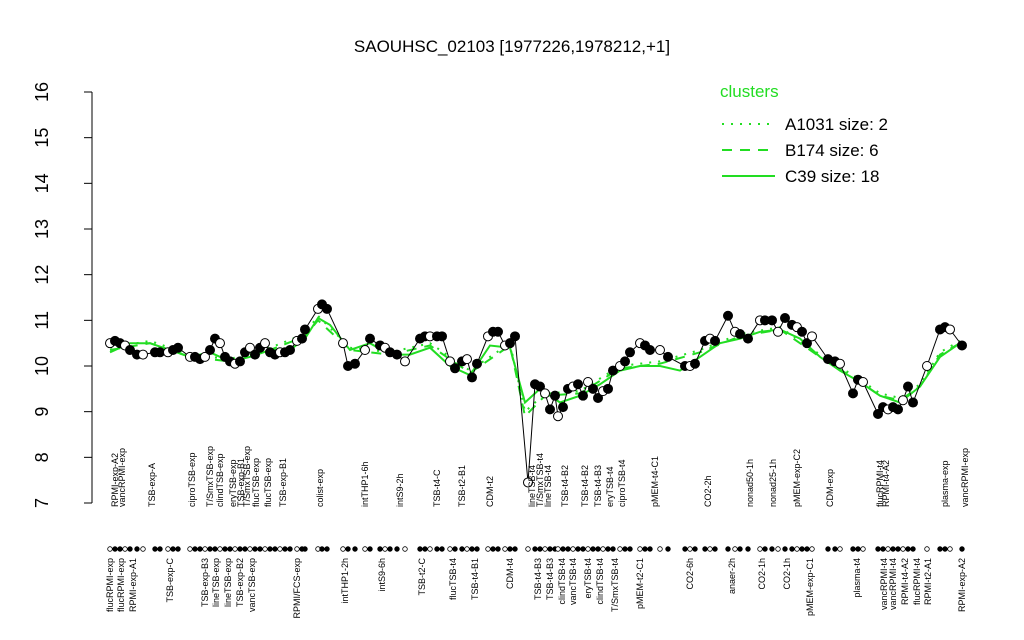  Describe the element at coordinates (42, 366) in the screenshot. I see `y-tick-label: 10` at that location.